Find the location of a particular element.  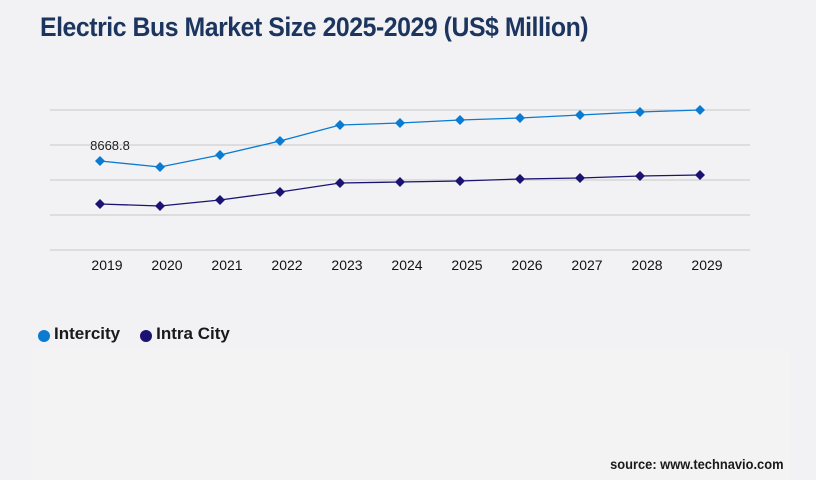

intercity-dot-icon is located at coordinates (44, 336).